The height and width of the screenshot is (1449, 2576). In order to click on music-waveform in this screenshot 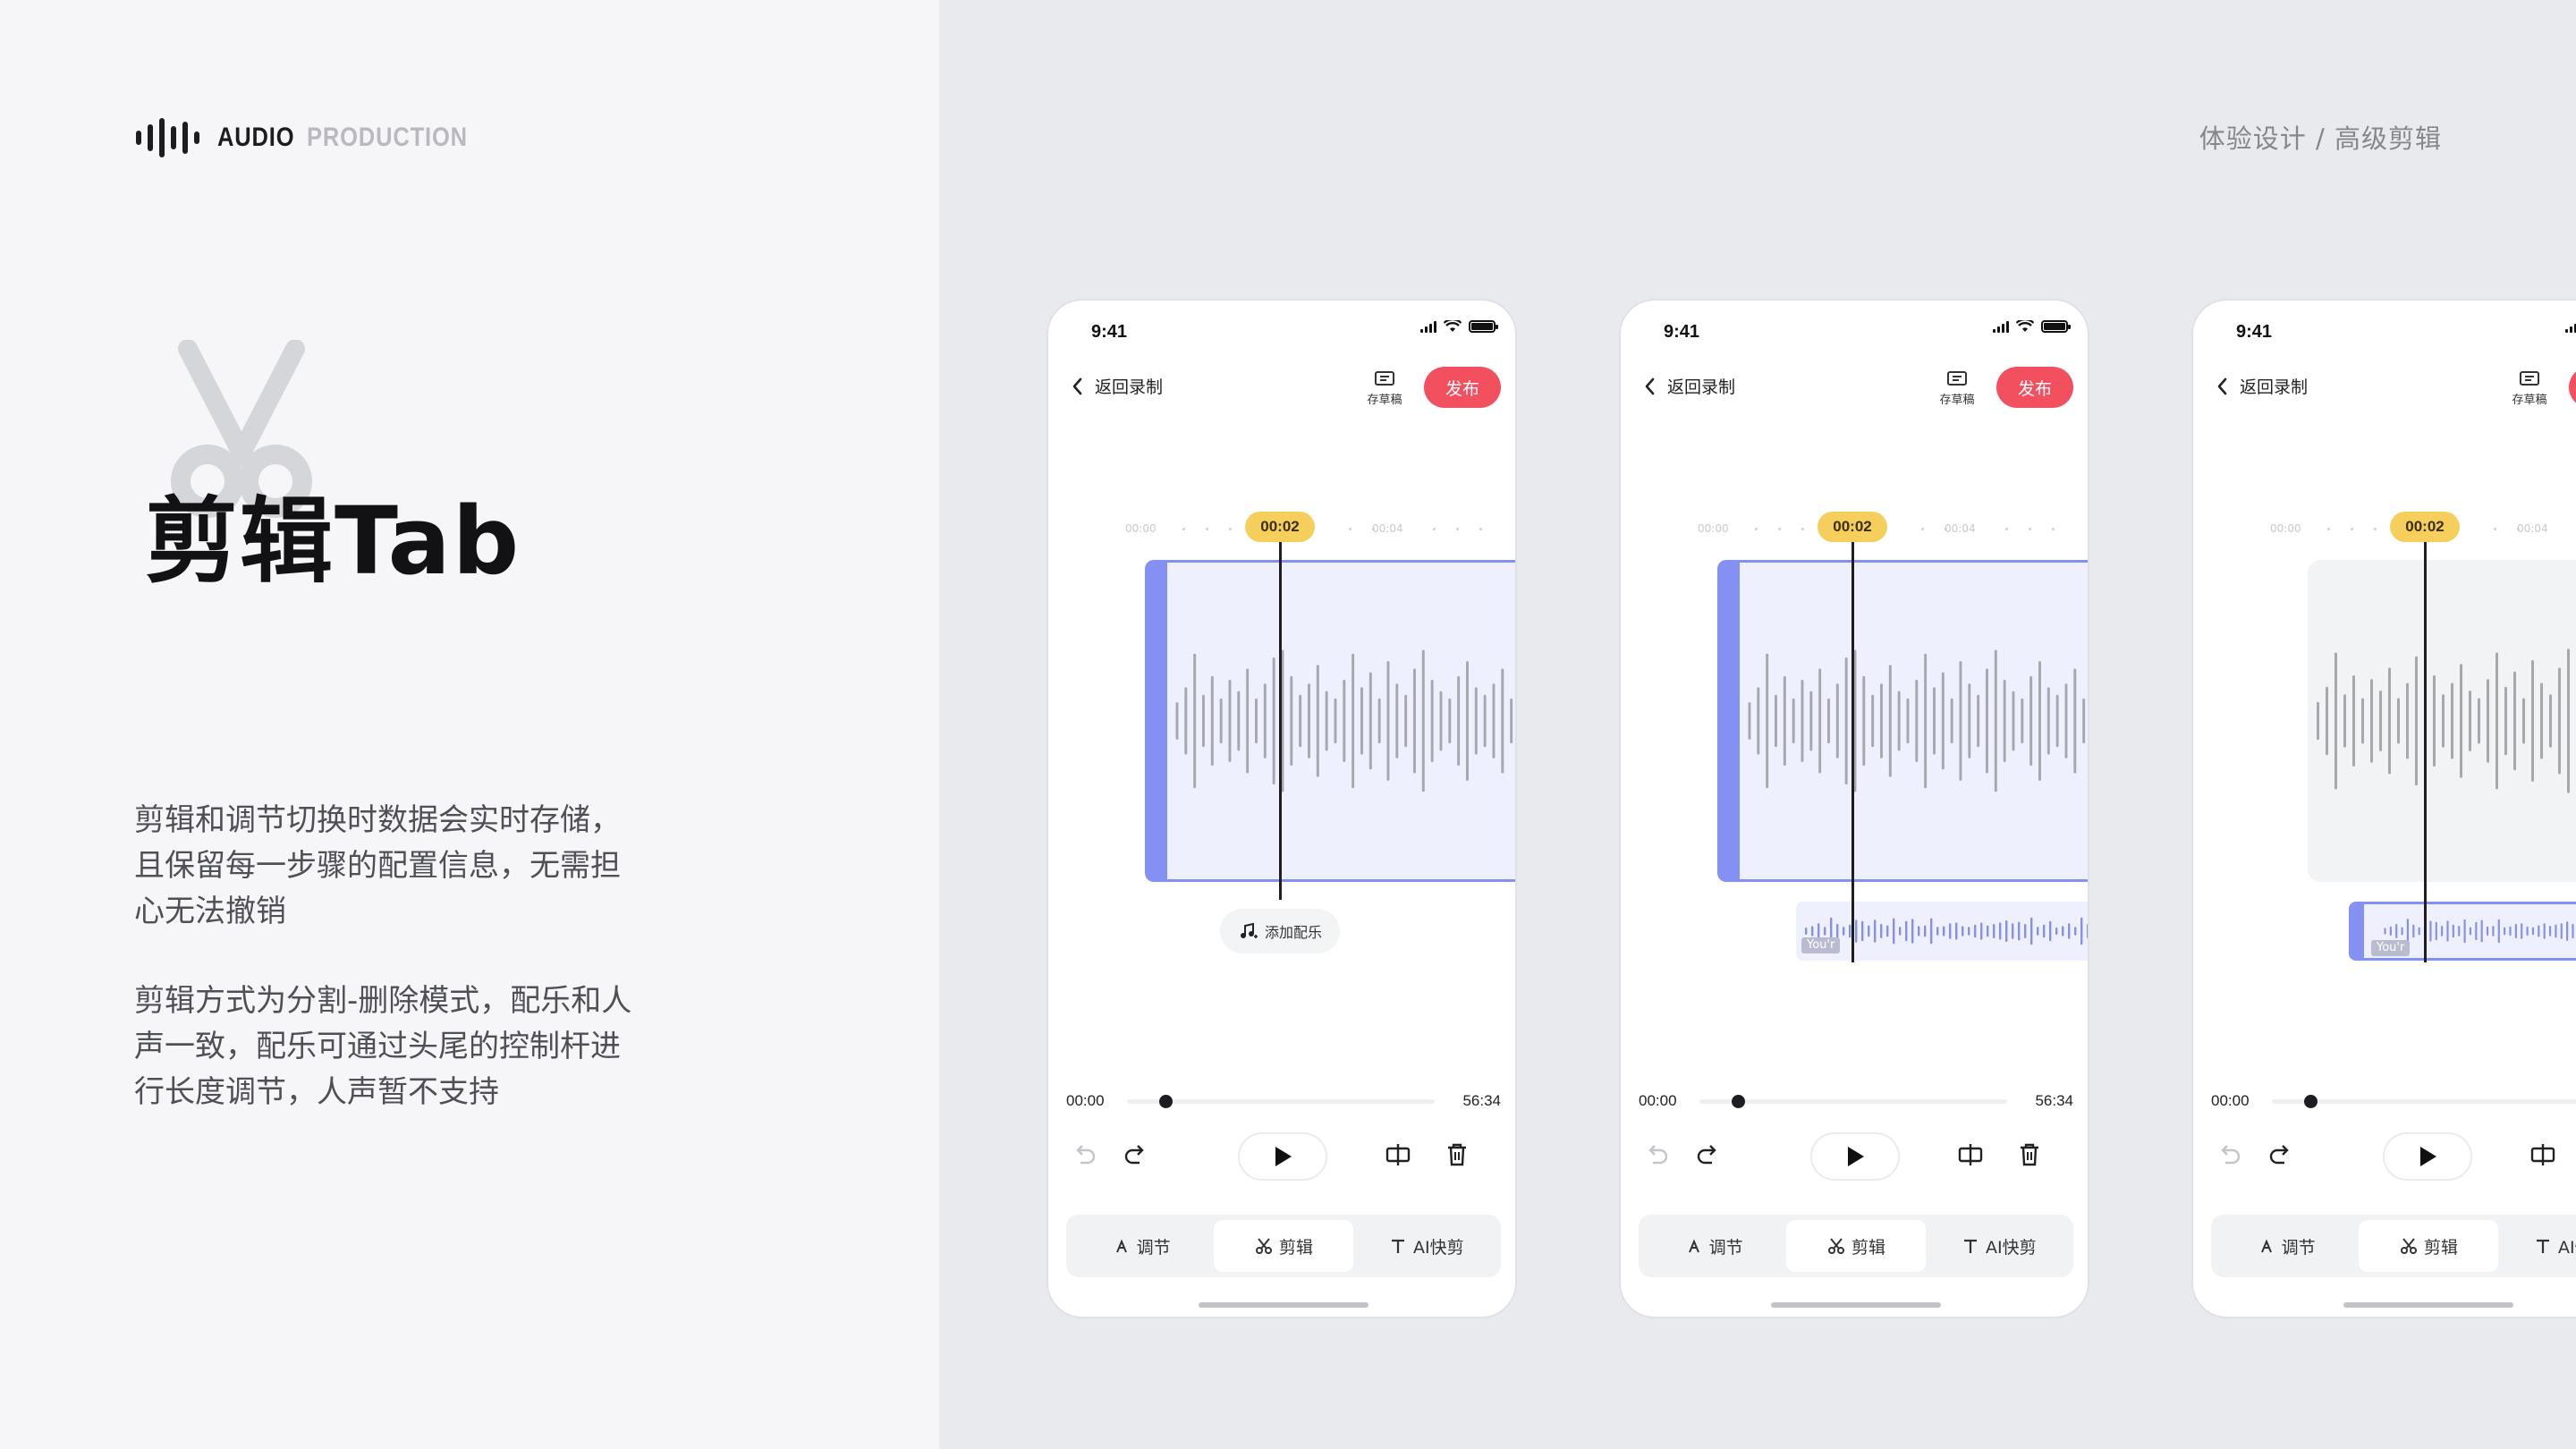, I will do `click(2479, 931)`.